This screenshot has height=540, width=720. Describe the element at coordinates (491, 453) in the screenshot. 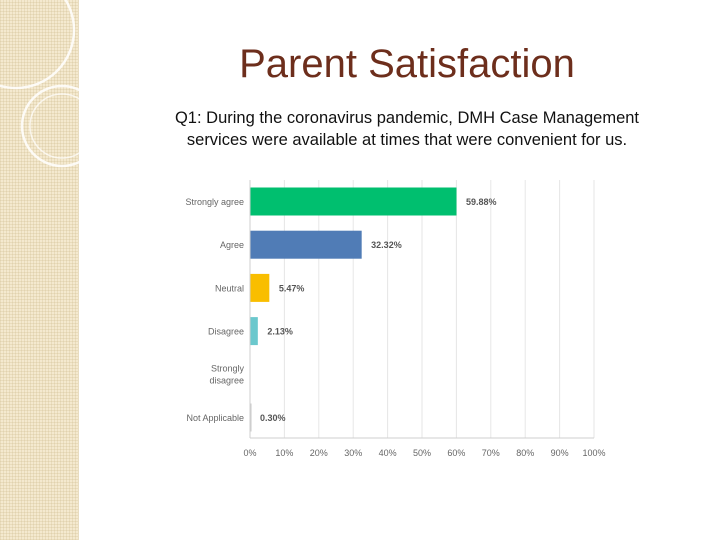

I see `x-tick-label: 70%` at that location.